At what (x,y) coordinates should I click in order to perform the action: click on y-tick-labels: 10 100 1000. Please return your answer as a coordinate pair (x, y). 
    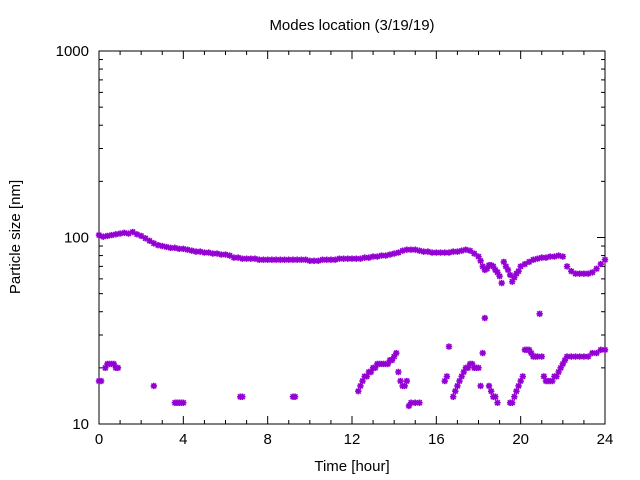
    Looking at the image, I should click on (72, 238).